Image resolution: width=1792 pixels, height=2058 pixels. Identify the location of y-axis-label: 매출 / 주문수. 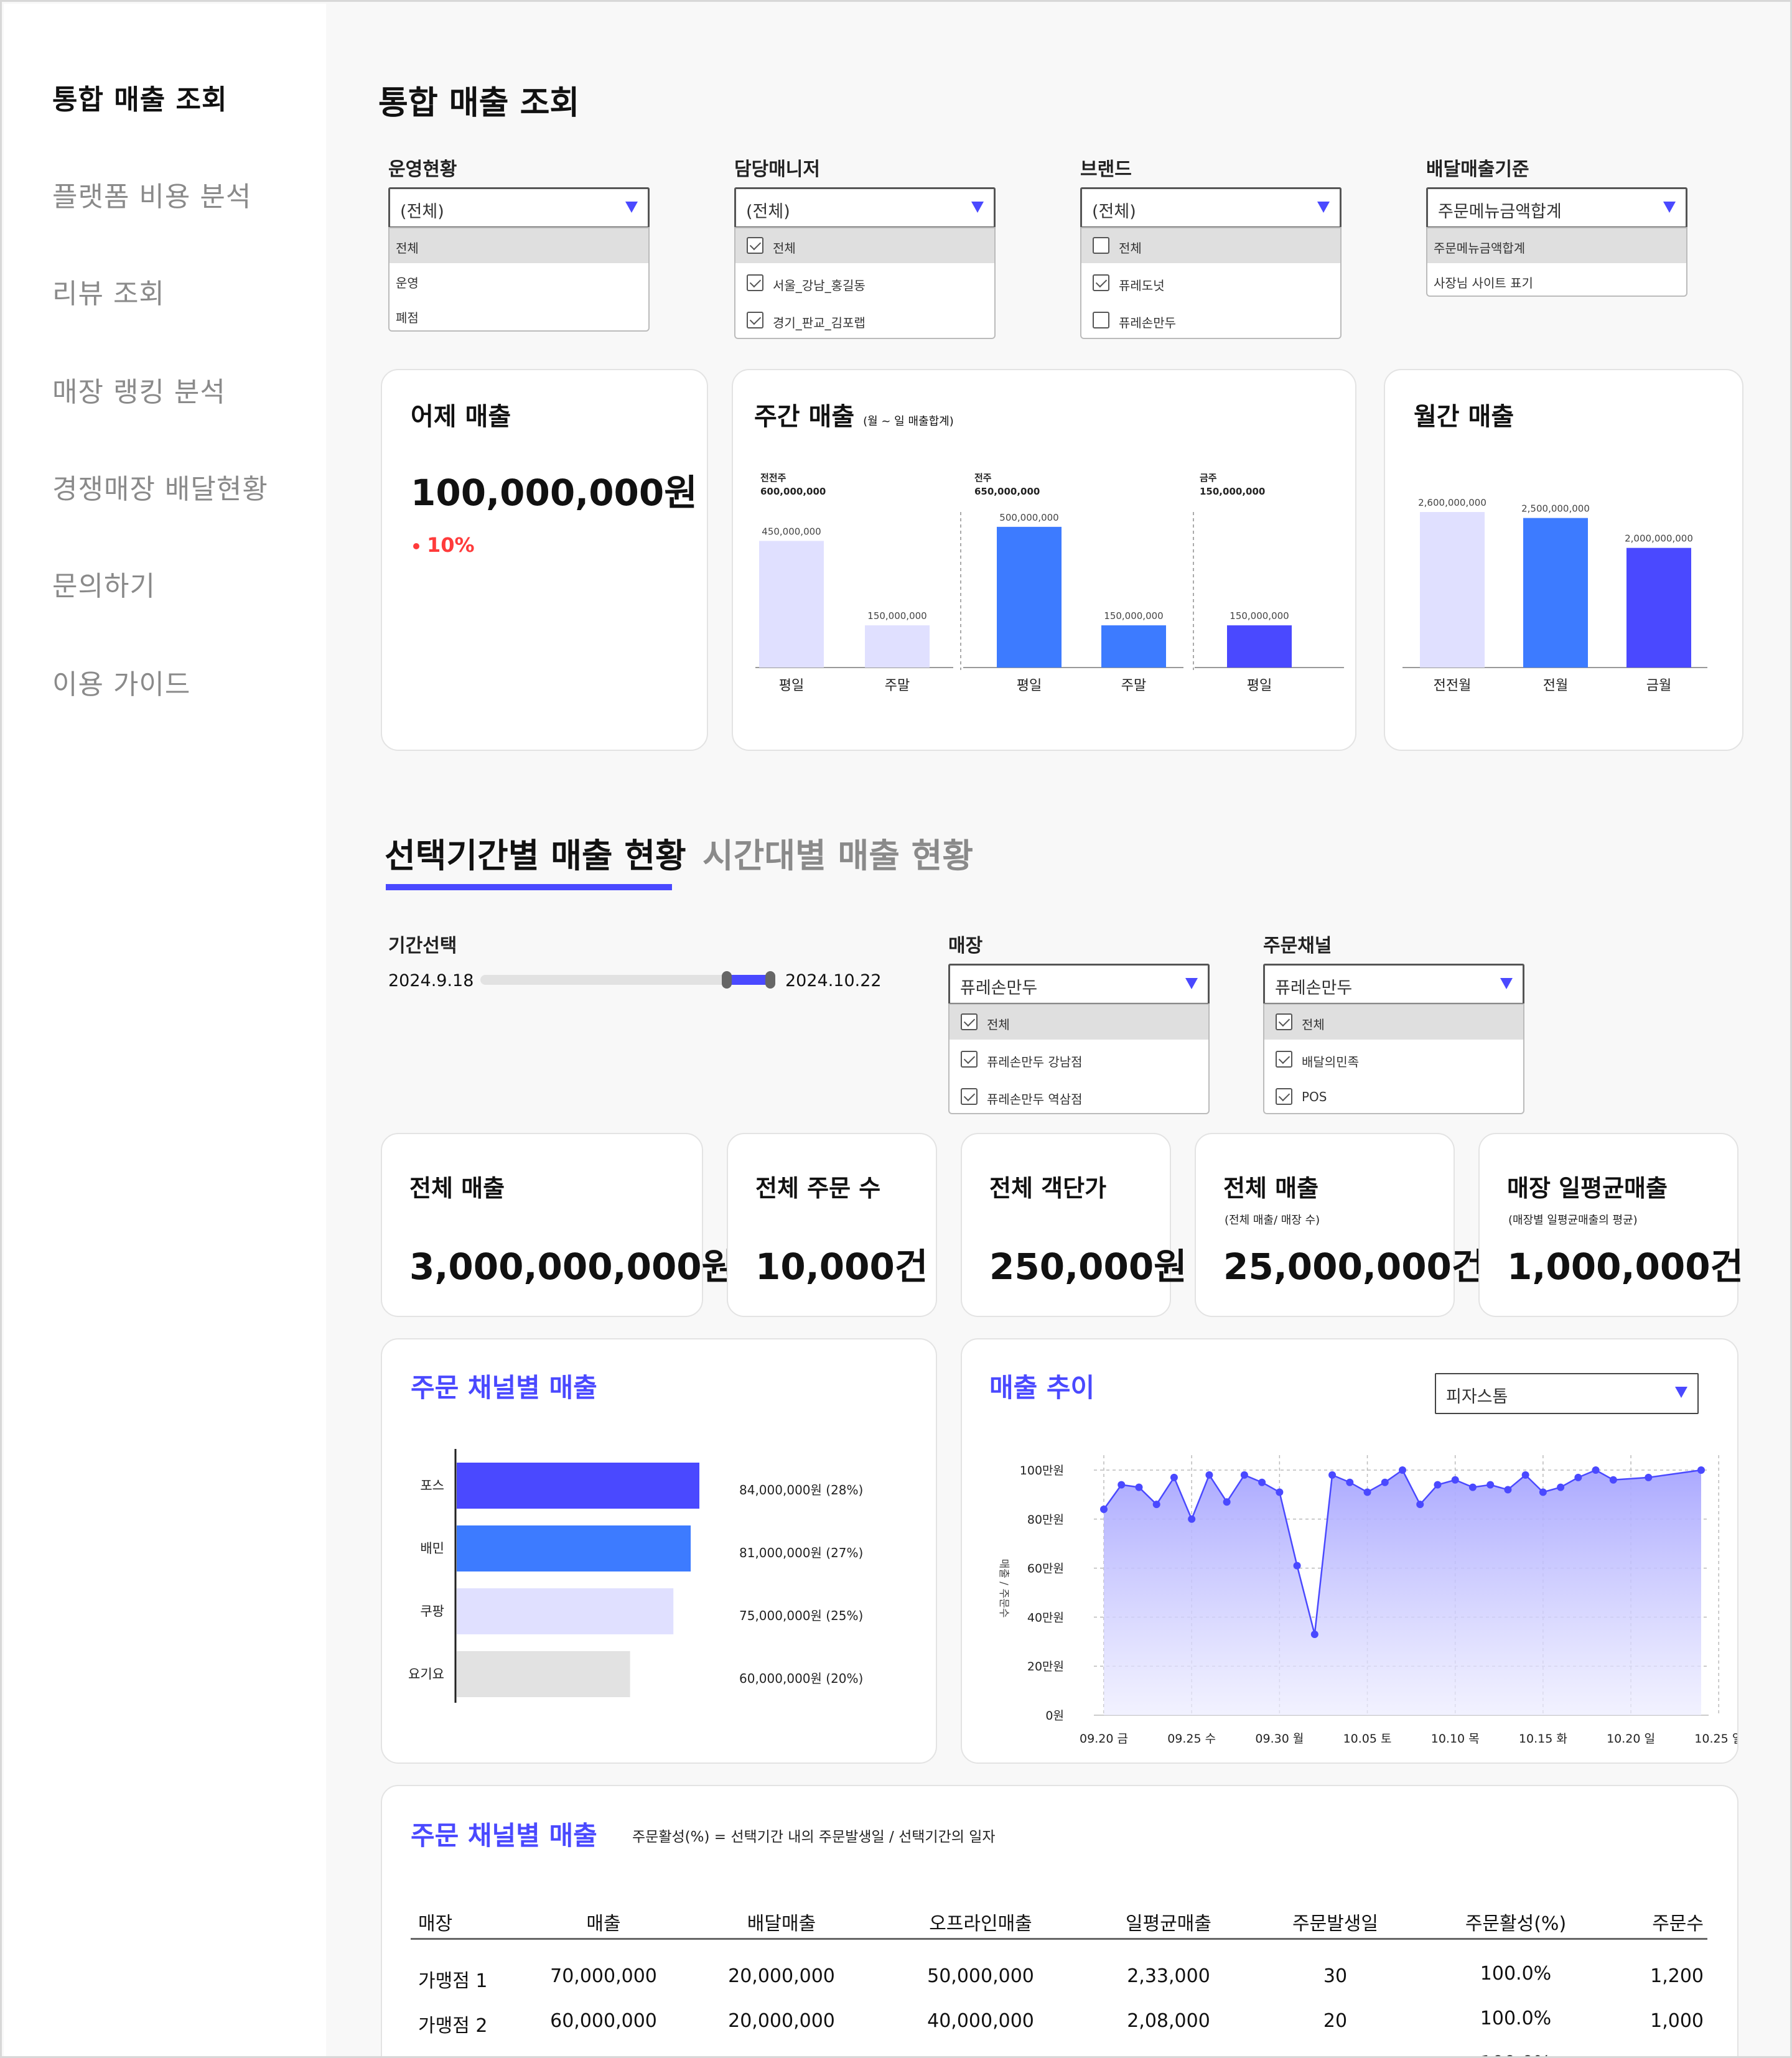
(1003, 1588).